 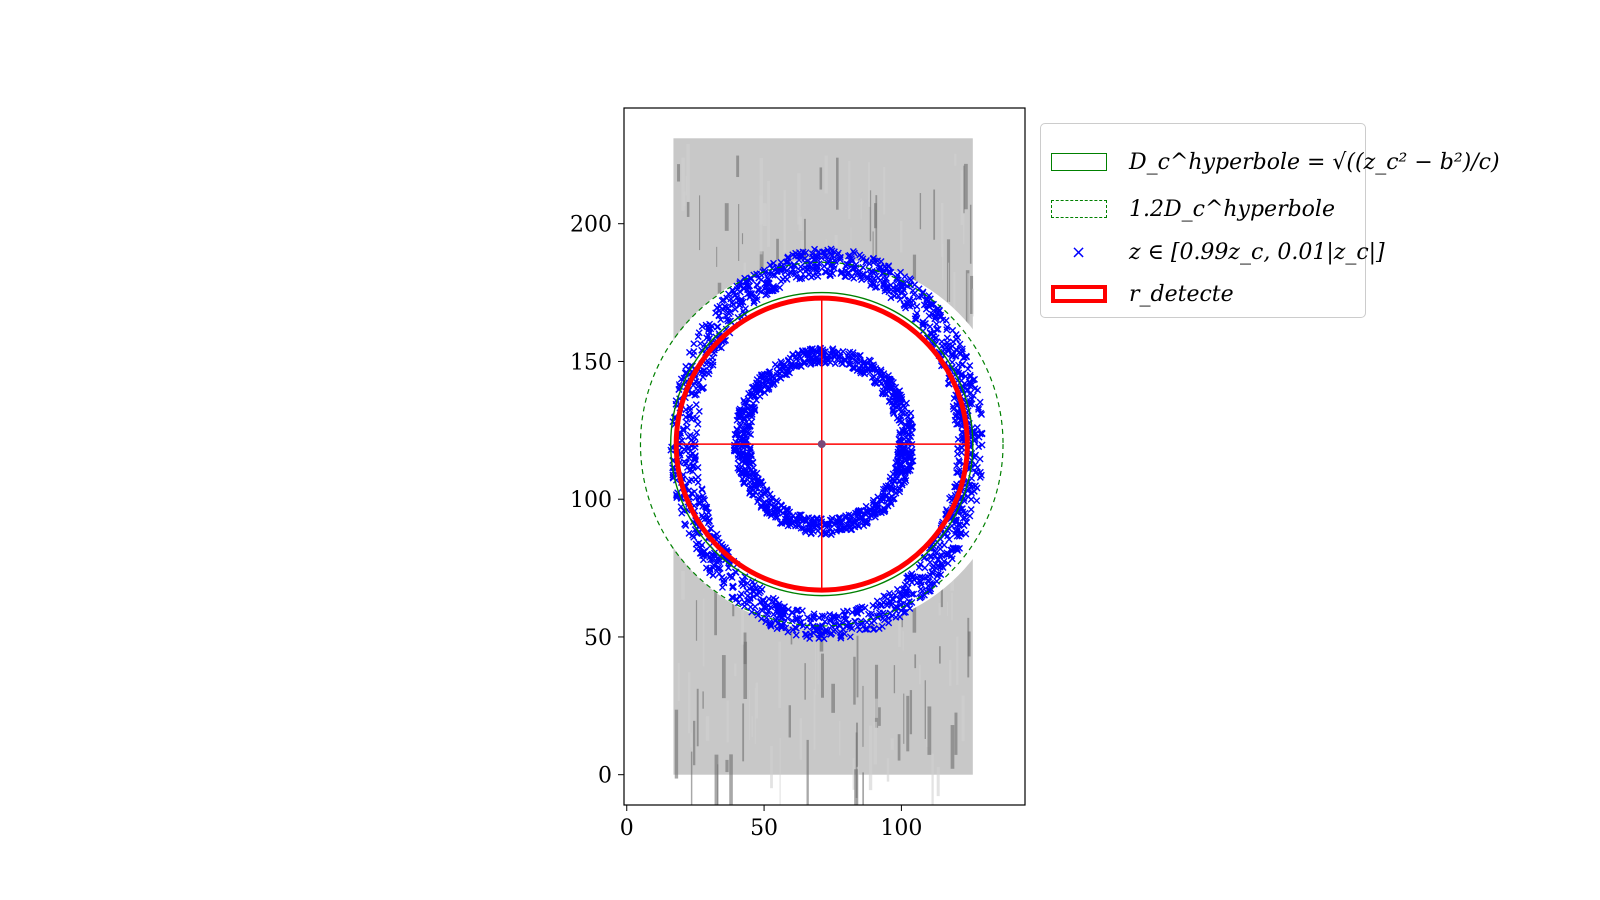 I want to click on y-axis: 0 50 100 150 200, so click(x=597, y=501).